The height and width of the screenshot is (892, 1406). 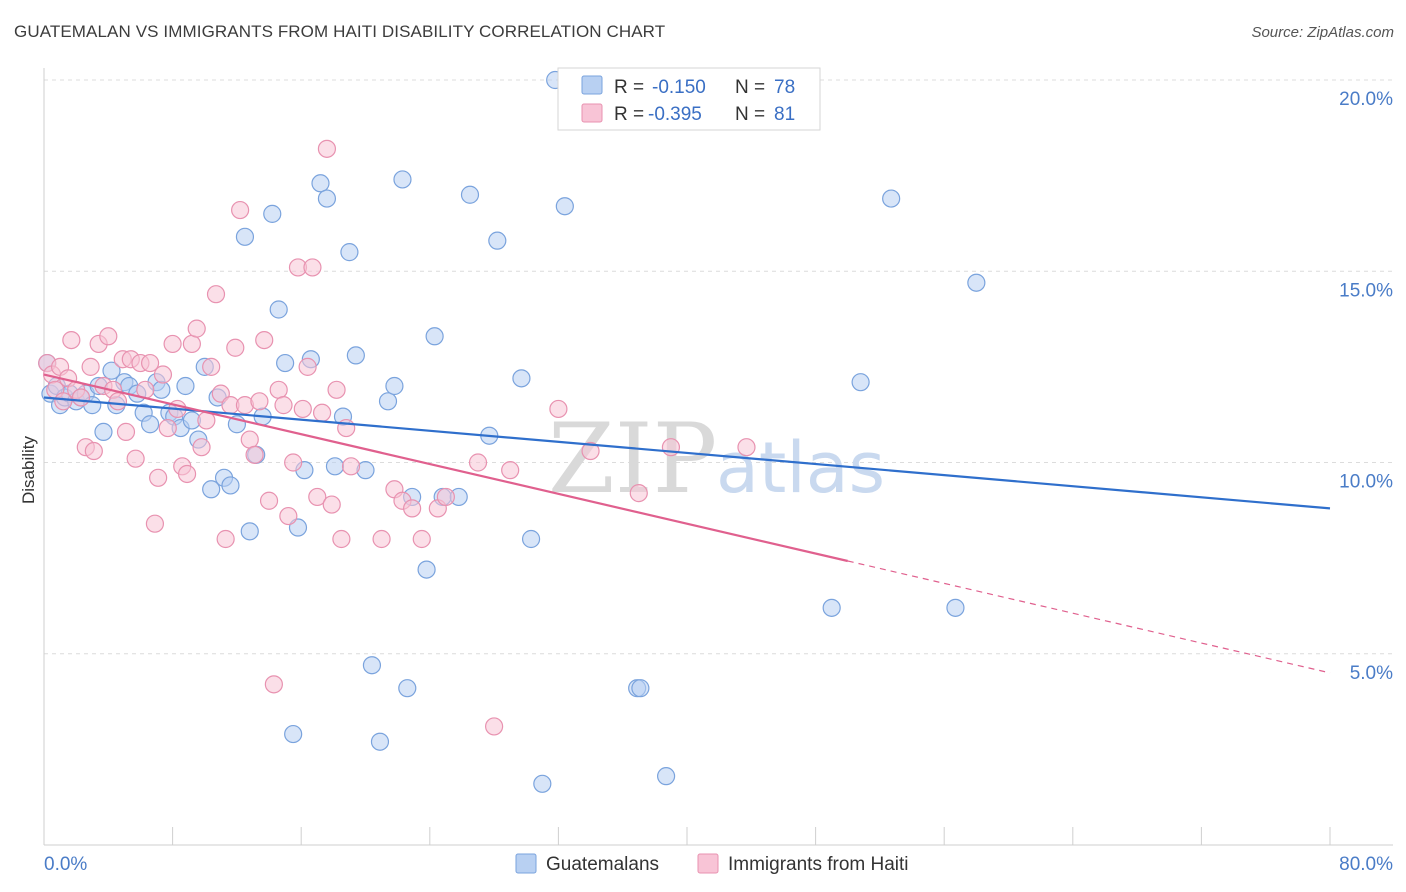 I want to click on guatemalans-trend-line, so click(x=687, y=453).